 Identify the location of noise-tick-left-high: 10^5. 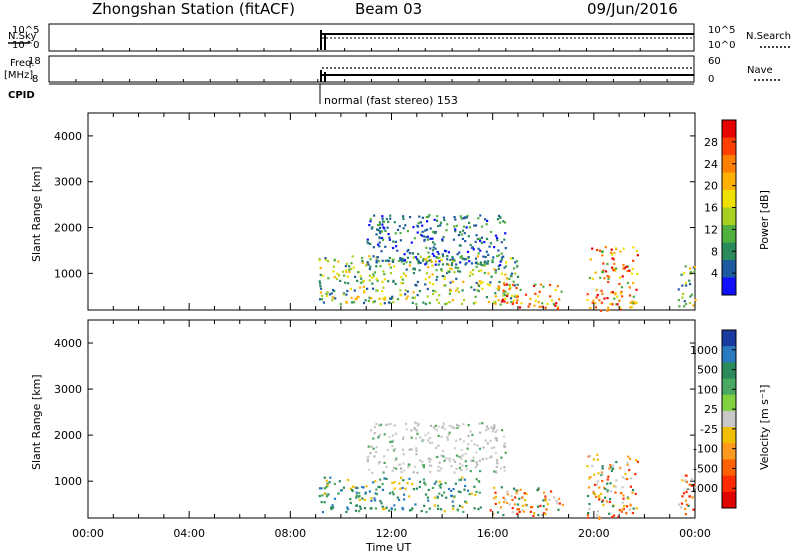
(25, 30).